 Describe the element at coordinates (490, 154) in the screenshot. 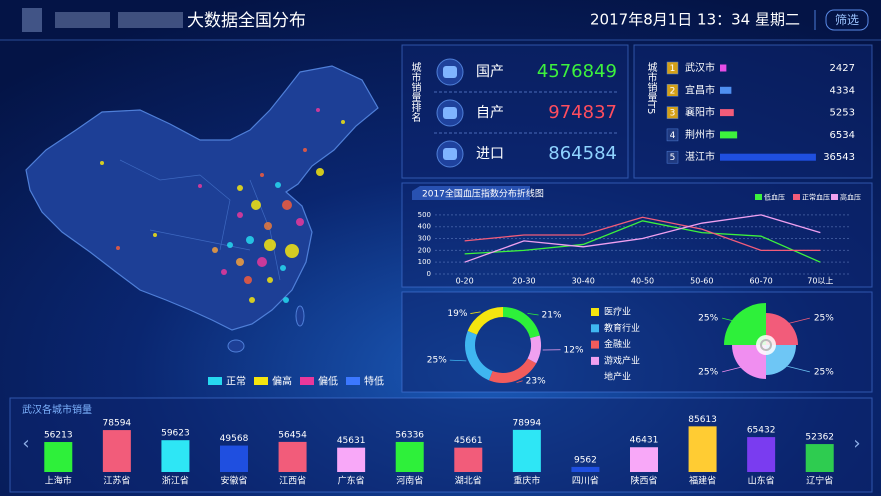

I see `row-name: 进口` at that location.